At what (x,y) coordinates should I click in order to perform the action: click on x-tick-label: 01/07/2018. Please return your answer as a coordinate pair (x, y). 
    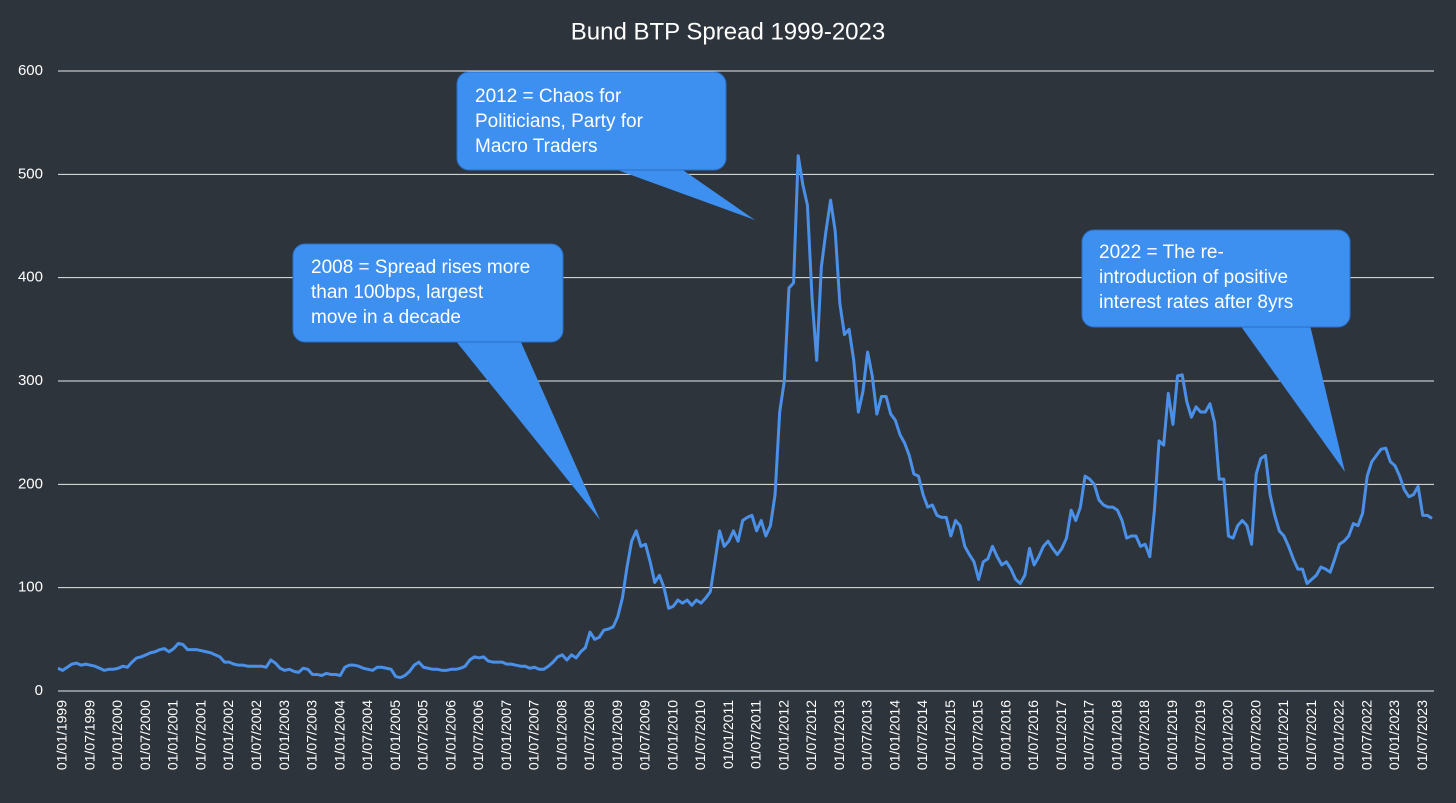
    Looking at the image, I should click on (1144, 735).